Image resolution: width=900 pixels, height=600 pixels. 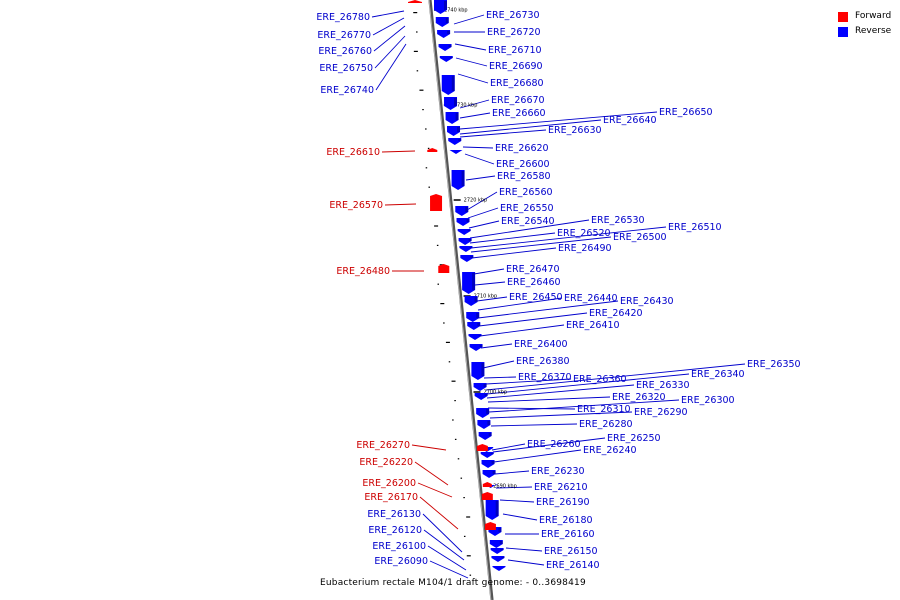 What do you see at coordinates (575, 130) in the screenshot?
I see `gene-label: ERE_26630` at bounding box center [575, 130].